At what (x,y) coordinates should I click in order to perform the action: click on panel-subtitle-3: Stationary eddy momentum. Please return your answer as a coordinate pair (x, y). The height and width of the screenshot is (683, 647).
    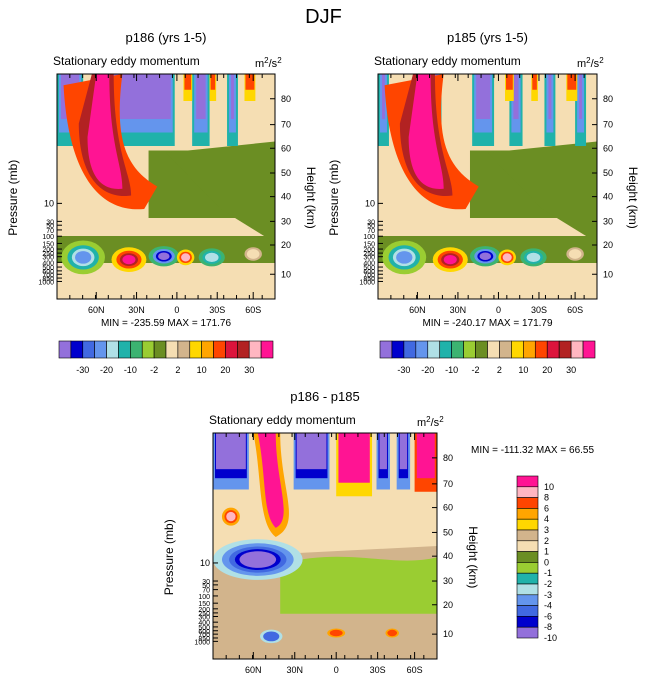
    Looking at the image, I should click on (282, 420).